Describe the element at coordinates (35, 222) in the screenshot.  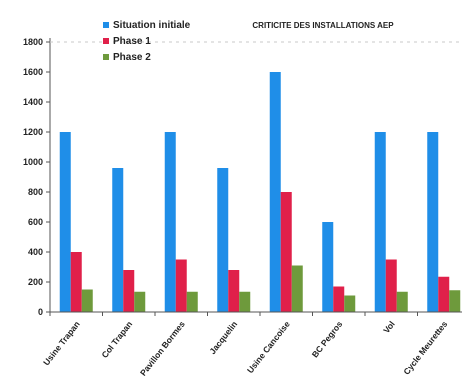
I see `y-tick-label: 600` at that location.